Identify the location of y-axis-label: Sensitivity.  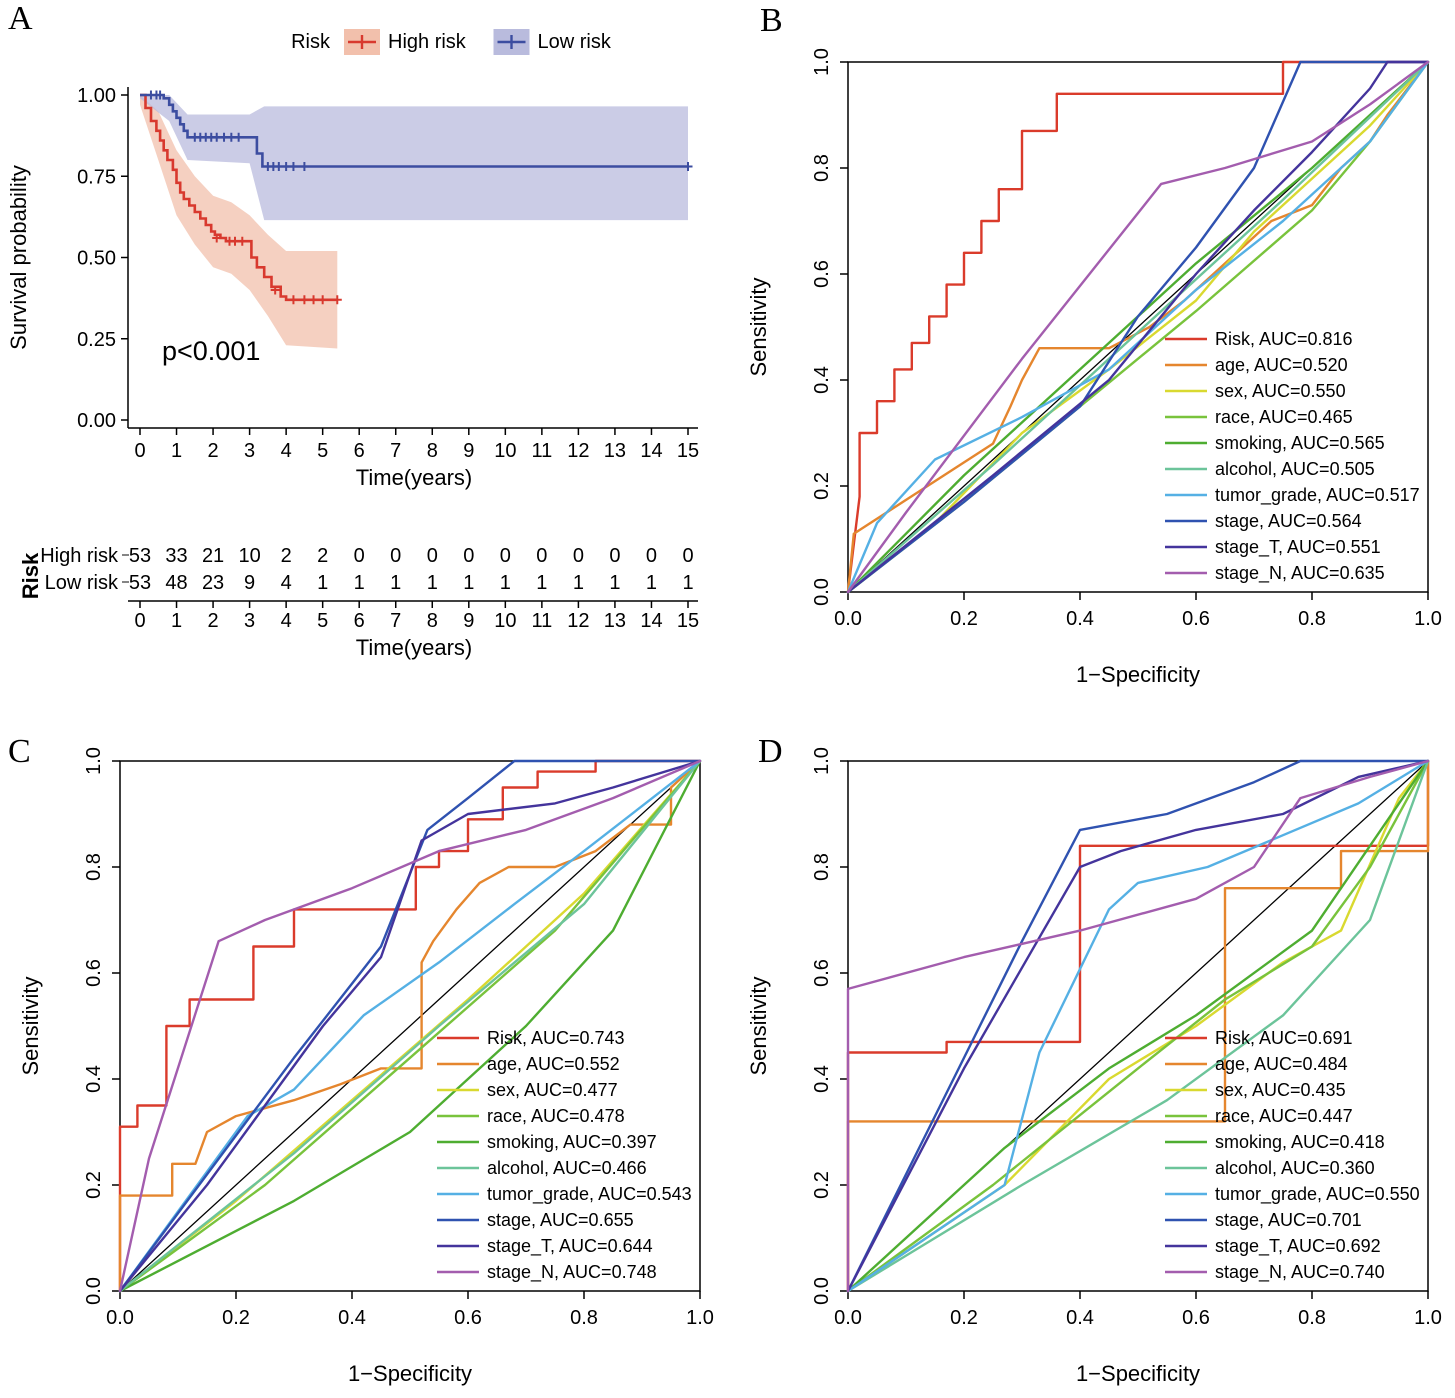
(758, 1025).